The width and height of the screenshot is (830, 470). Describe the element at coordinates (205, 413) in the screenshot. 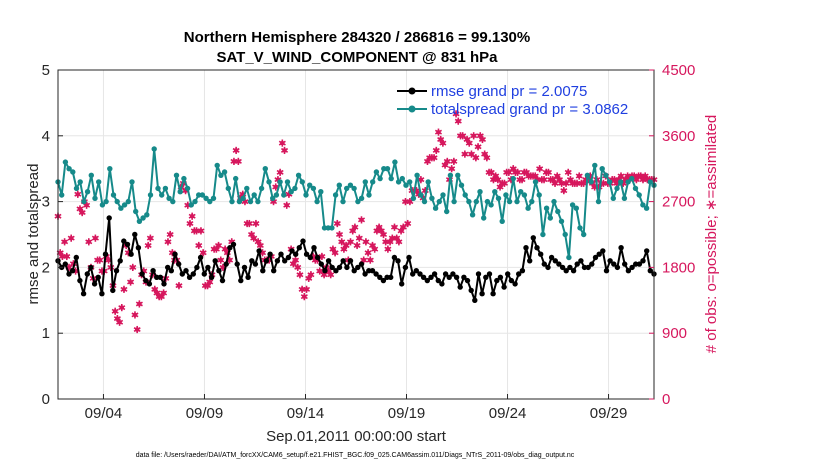

I see `x-tick-label: 09/09` at that location.